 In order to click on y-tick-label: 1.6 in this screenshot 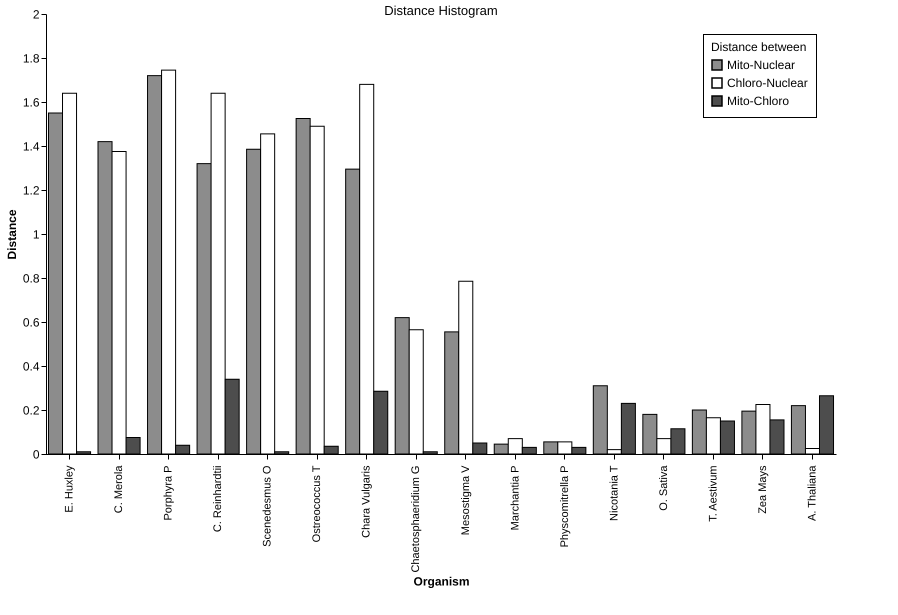, I will do `click(31, 103)`.